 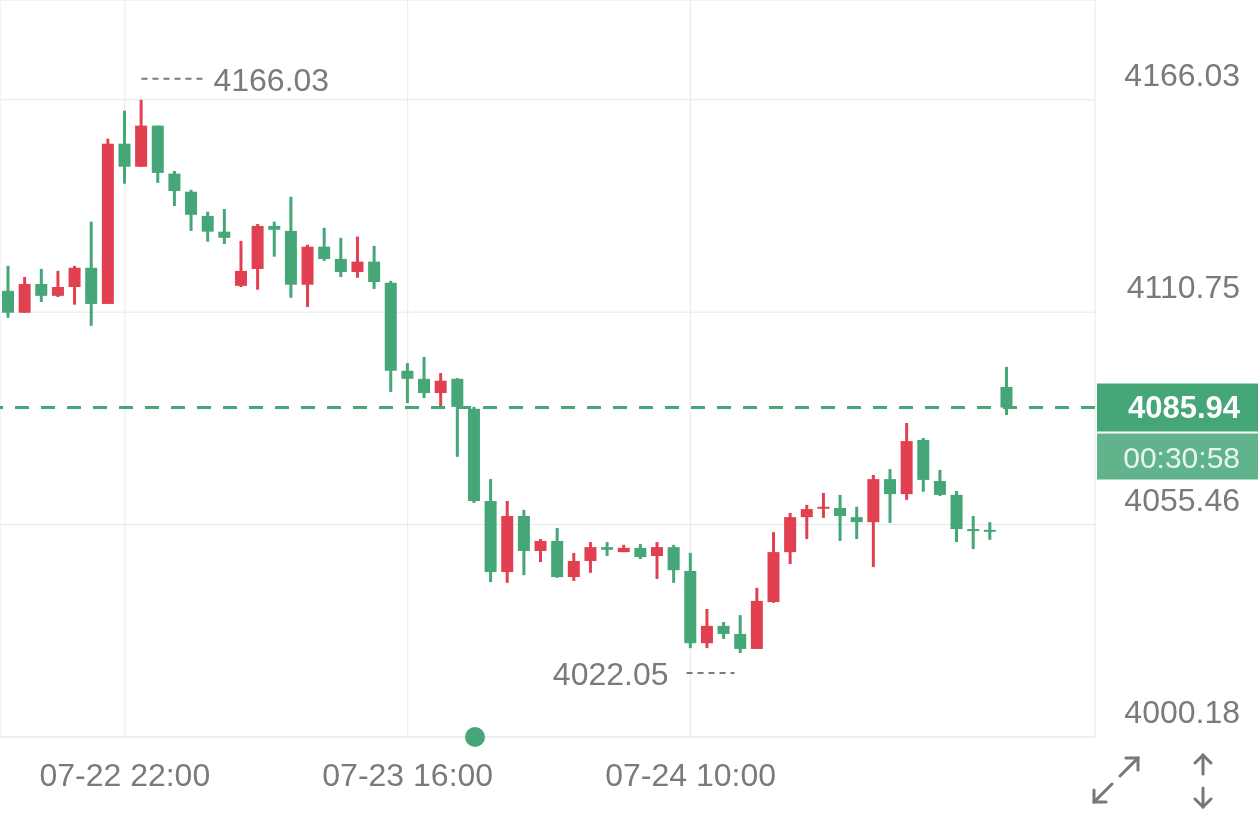 What do you see at coordinates (1183, 287) in the screenshot?
I see `y-tick-label: 4110.75` at bounding box center [1183, 287].